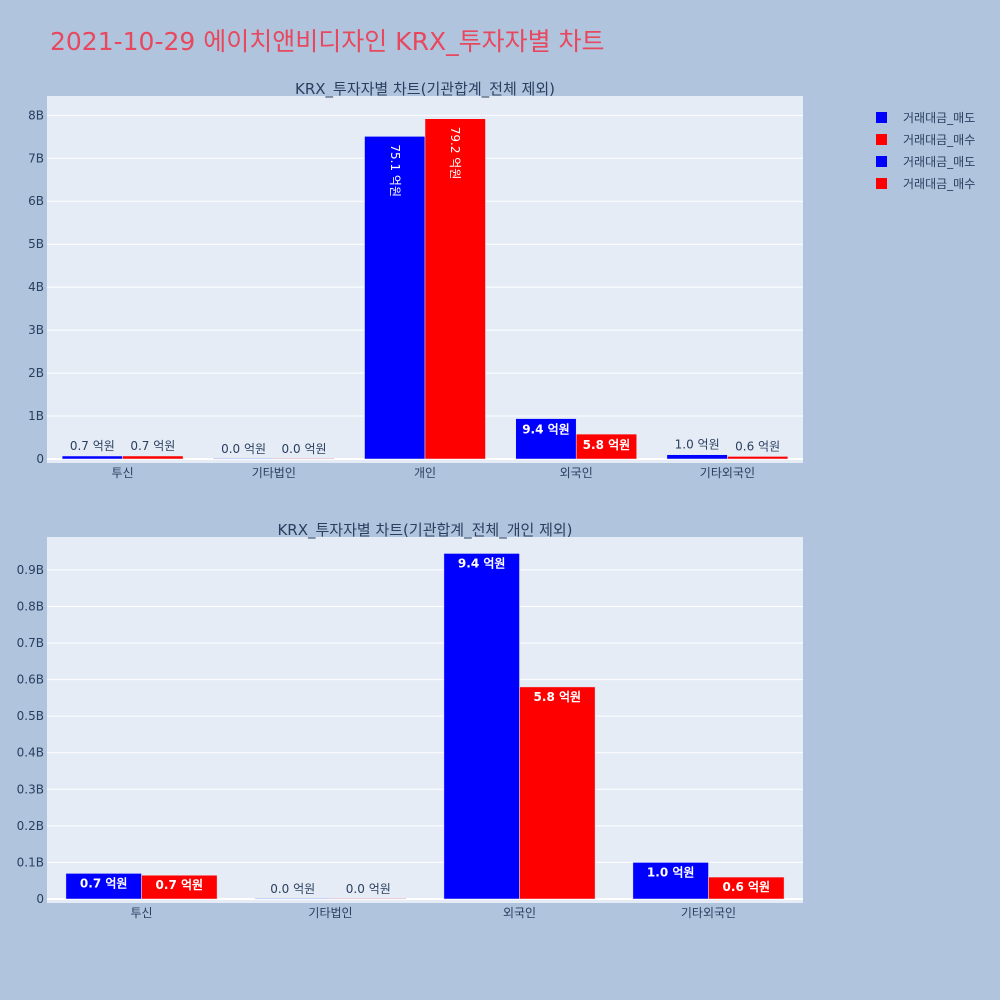 The image size is (1000, 1000). What do you see at coordinates (425, 473) in the screenshot?
I see `x-tick-label: 개인` at bounding box center [425, 473].